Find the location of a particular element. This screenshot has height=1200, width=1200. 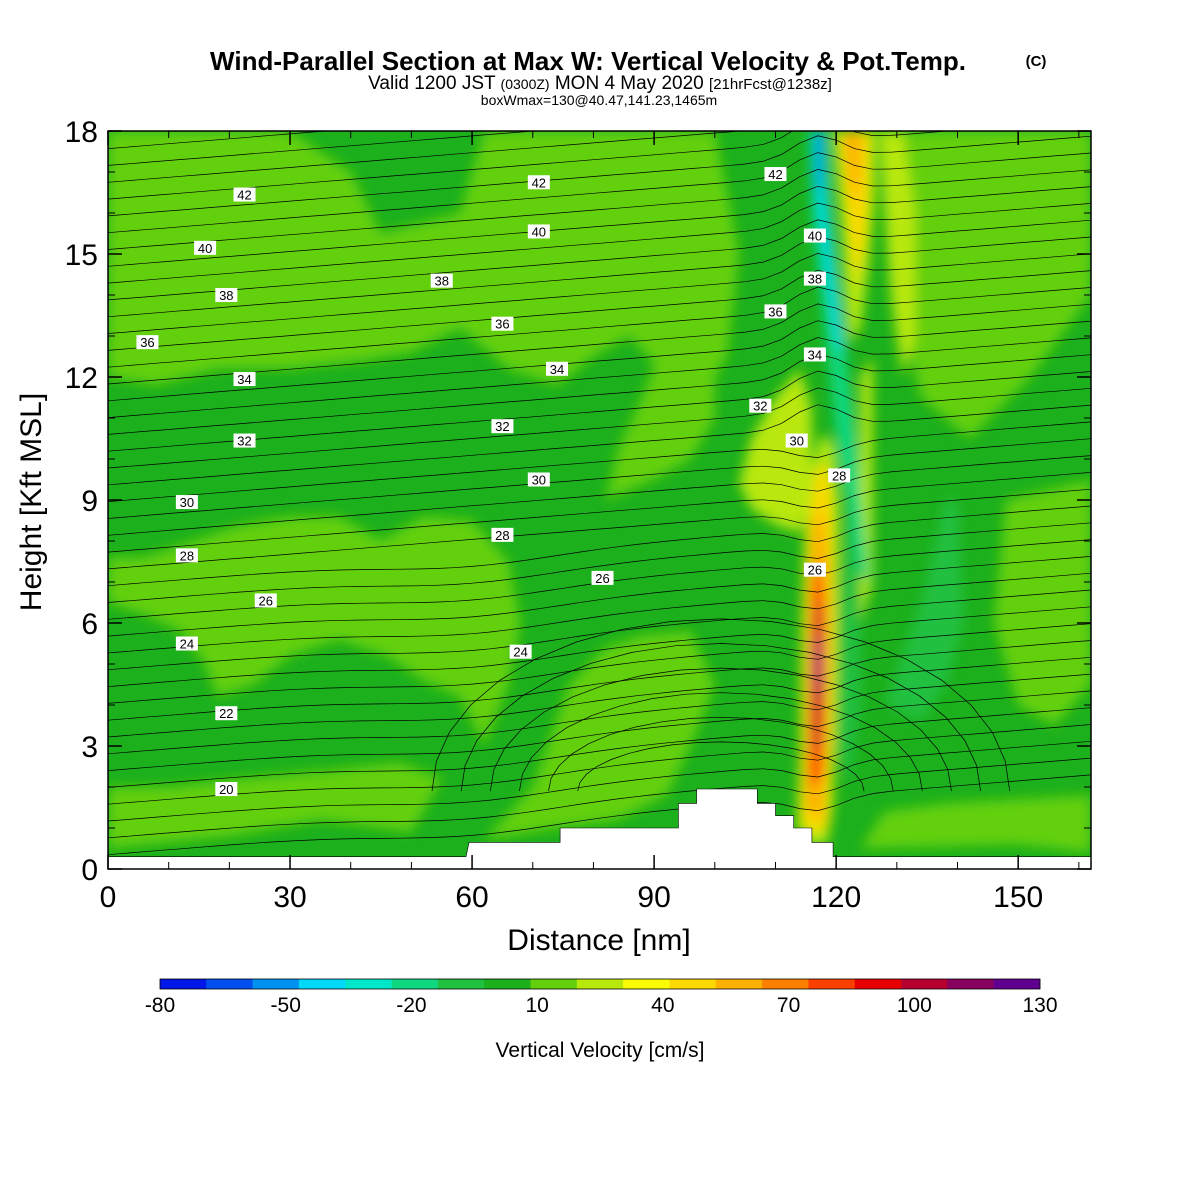

contour-label-text: 26 is located at coordinates (602, 578).